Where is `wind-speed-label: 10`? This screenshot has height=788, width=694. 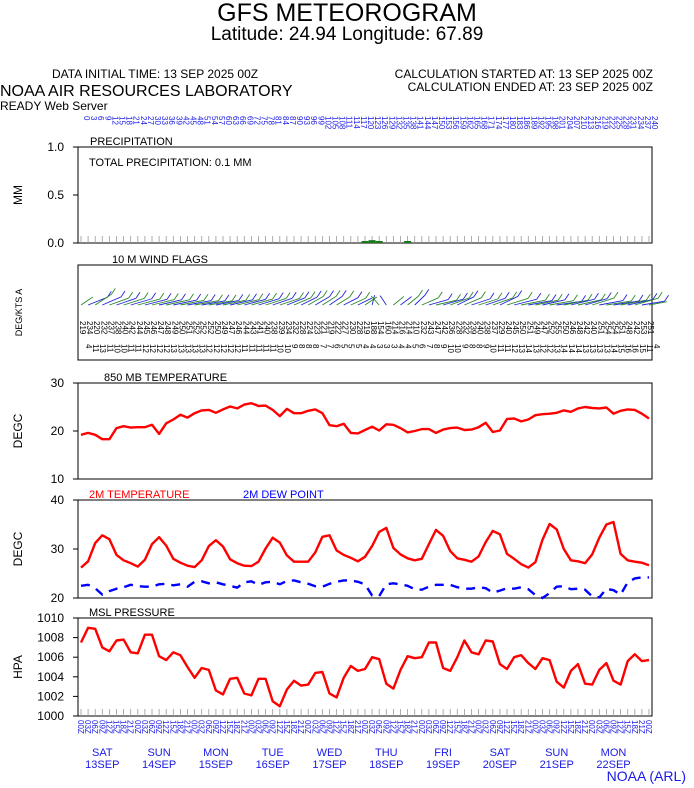
wind-speed-label: 10 is located at coordinates (116, 348).